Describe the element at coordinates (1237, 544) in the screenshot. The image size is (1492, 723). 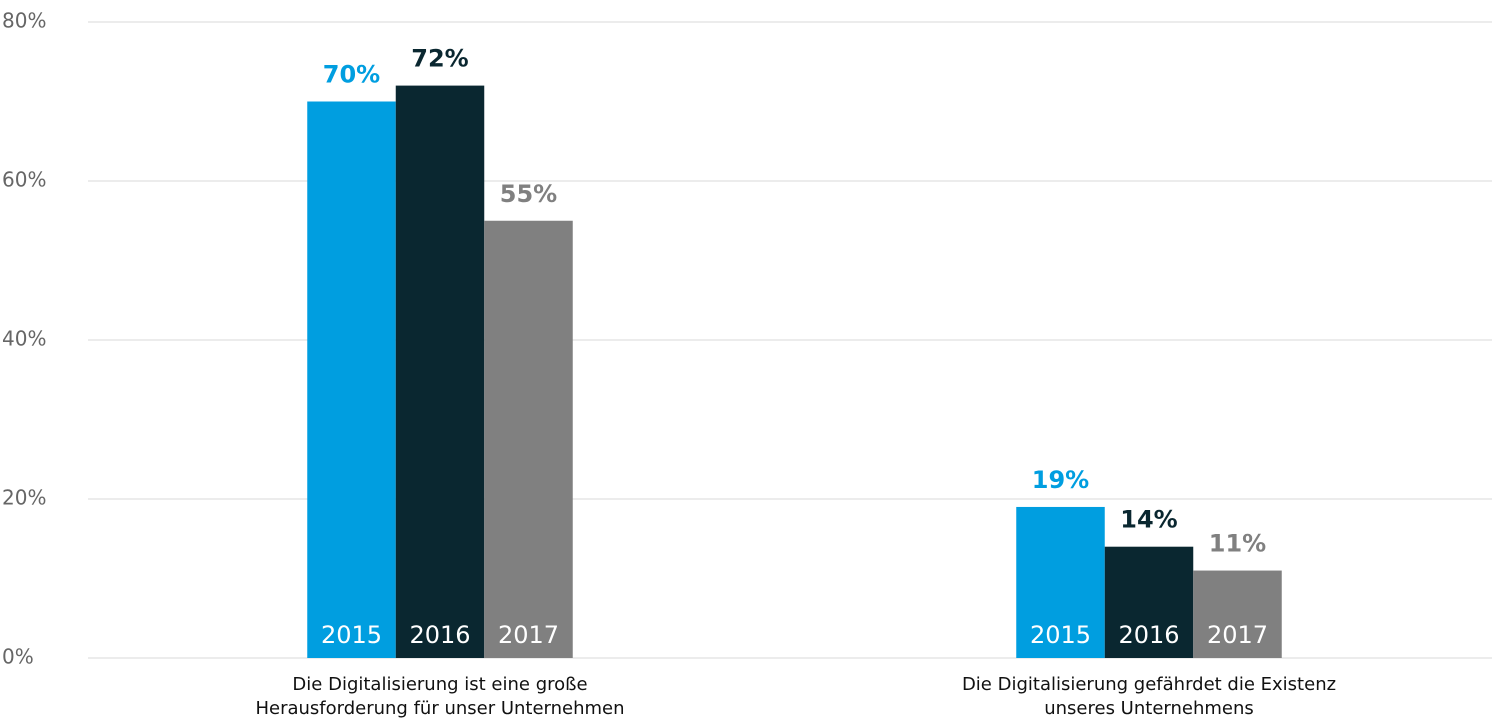
I see `data-label: 11%` at that location.